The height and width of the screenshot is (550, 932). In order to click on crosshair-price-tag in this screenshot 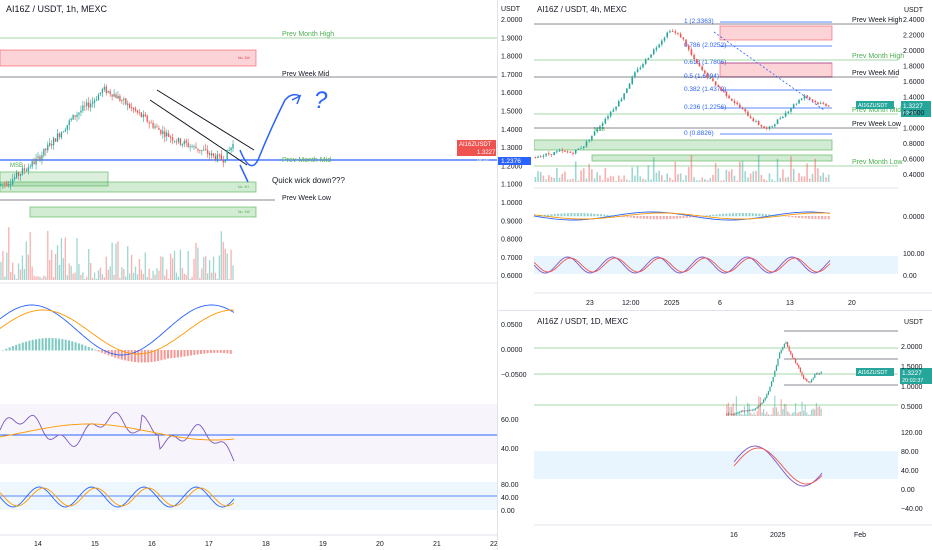, I will do `click(514, 161)`.